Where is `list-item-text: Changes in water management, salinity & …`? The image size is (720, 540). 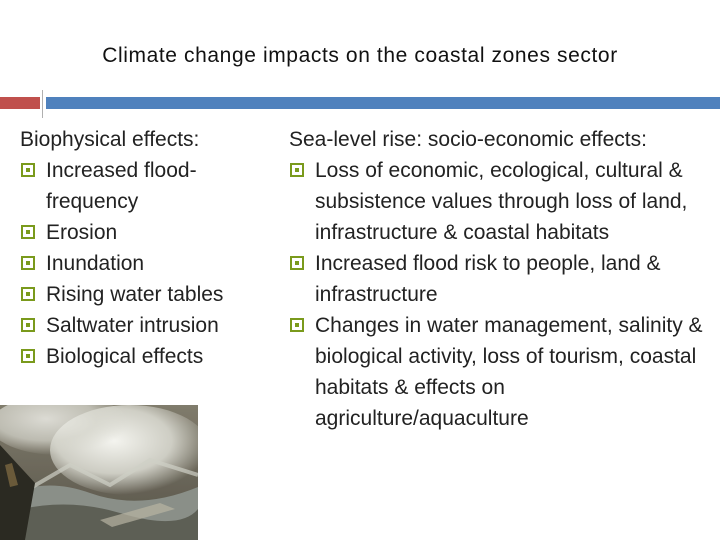 list-item-text: Changes in water management, salinity & … is located at coordinates (509, 372).